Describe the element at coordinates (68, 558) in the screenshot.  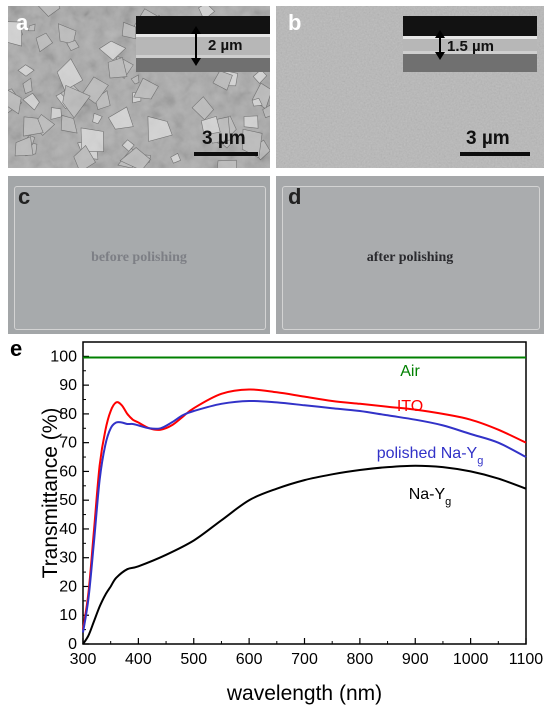
I see `y-tick-label: 30` at that location.